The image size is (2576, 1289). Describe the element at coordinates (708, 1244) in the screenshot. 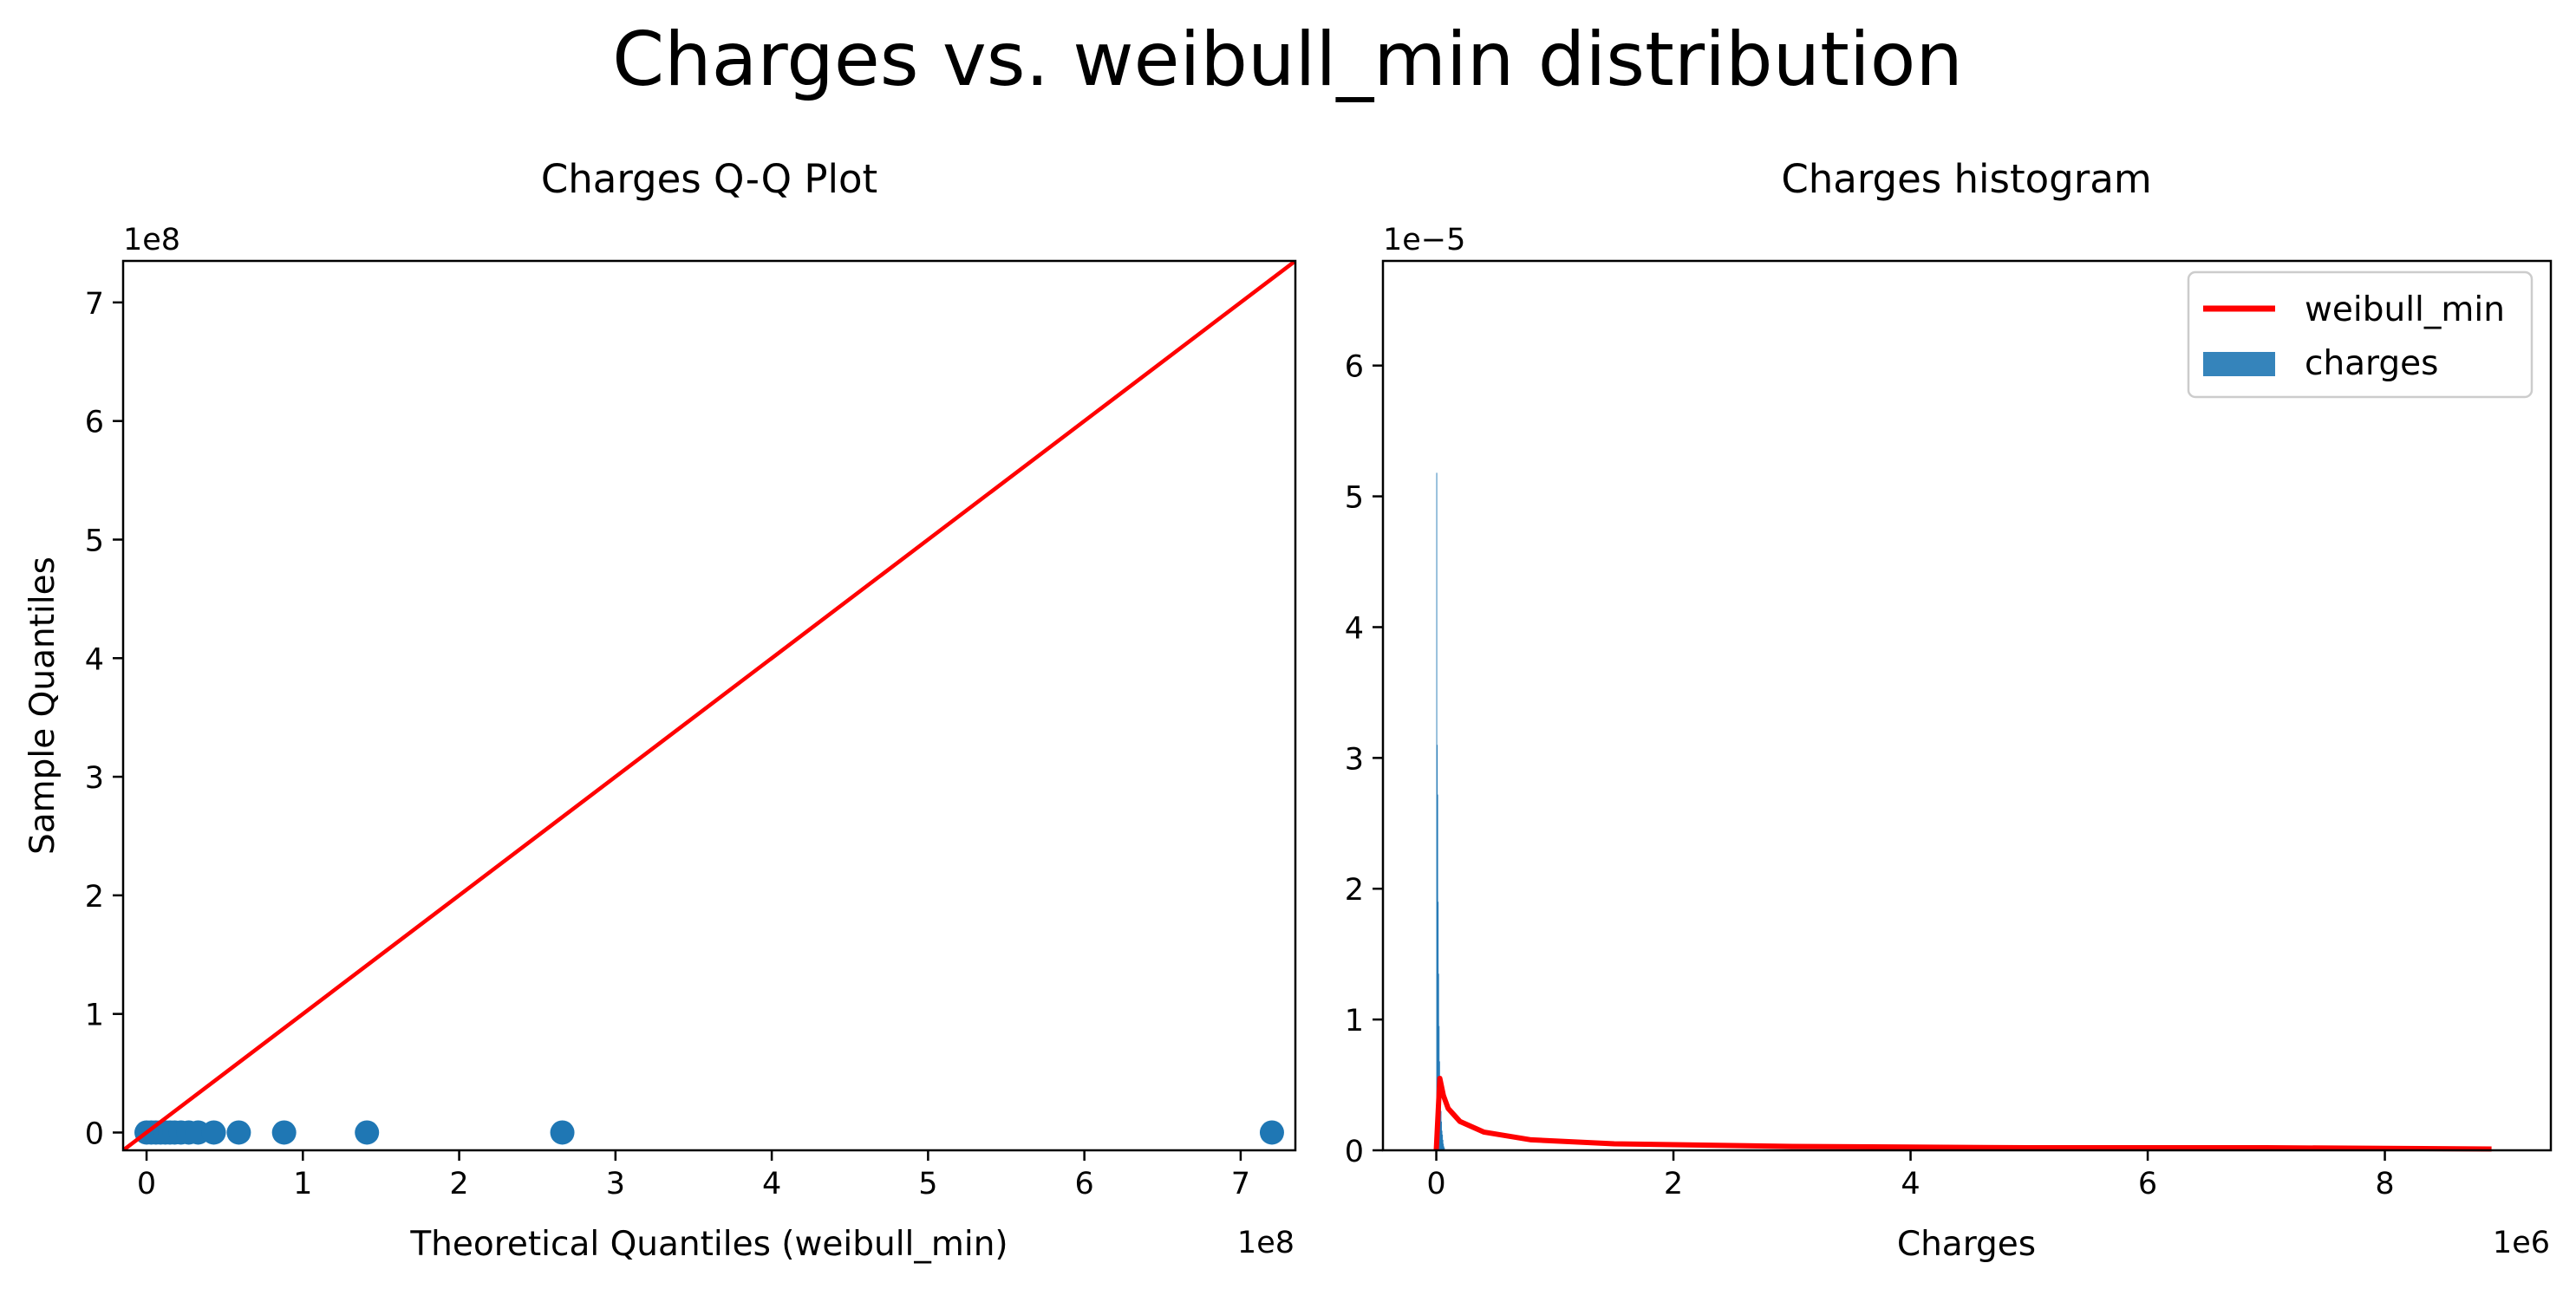

I see `qq-x-axis-label: Theoretical Quantiles (weibull_min)` at that location.